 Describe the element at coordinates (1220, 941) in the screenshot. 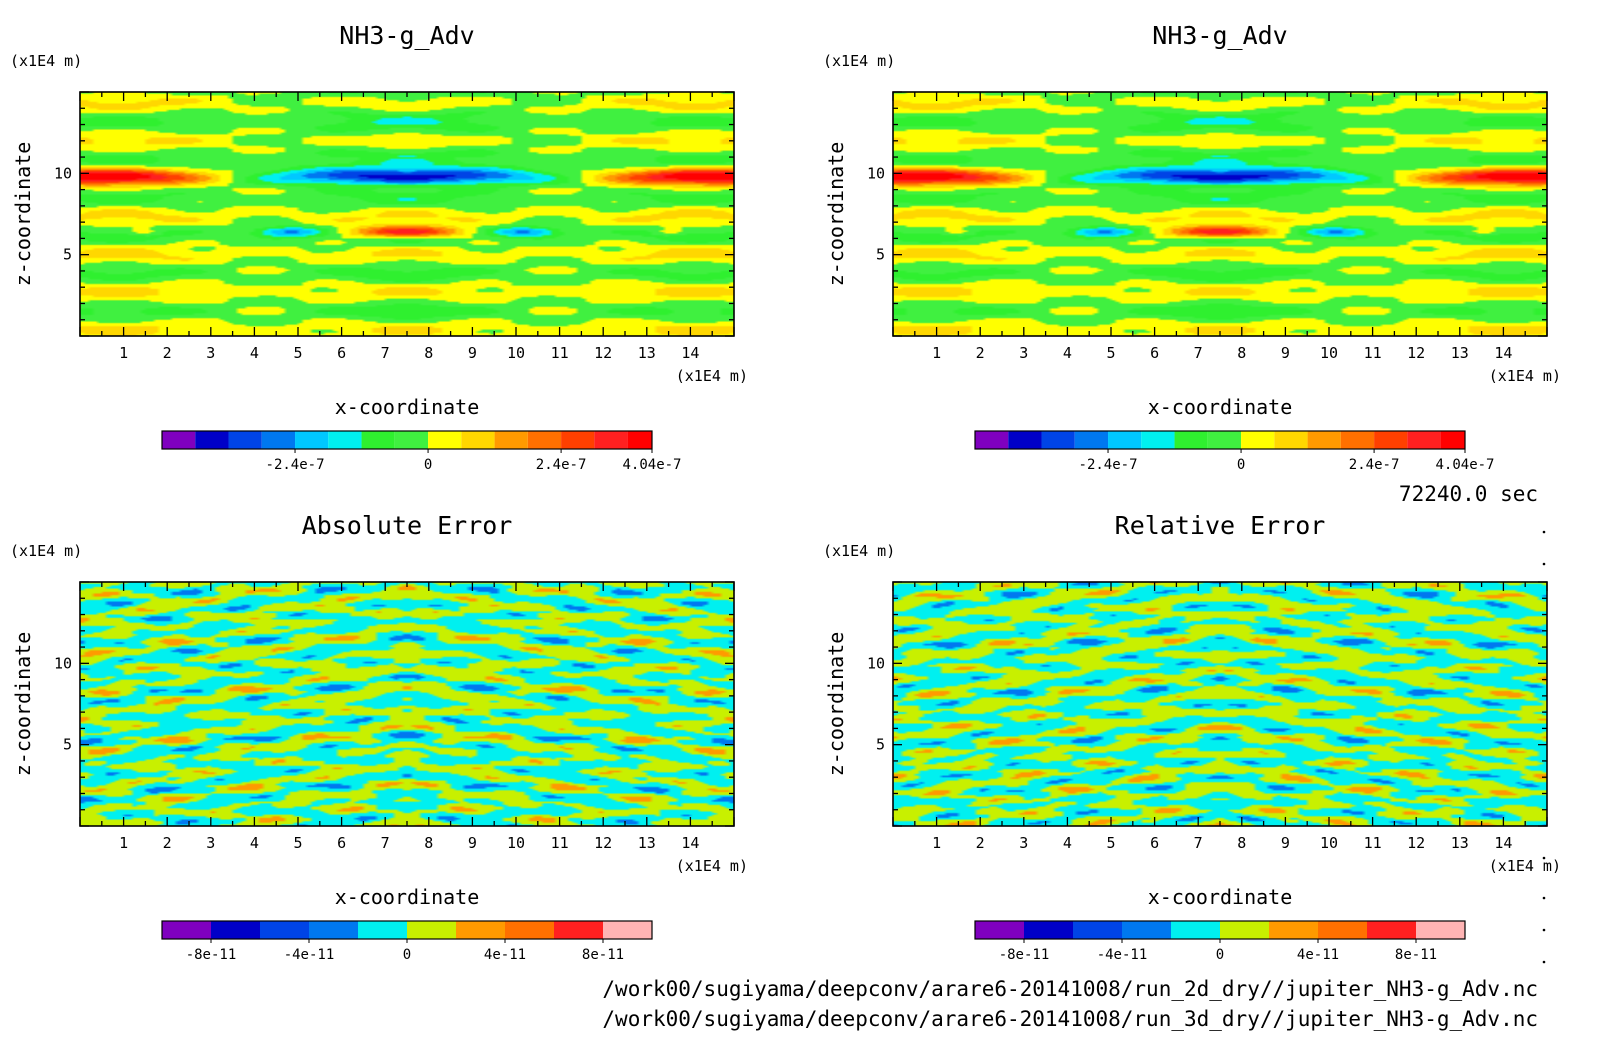

I see `colorbar: -8e-11 -4e-11 0 4e-11 8e-11` at that location.